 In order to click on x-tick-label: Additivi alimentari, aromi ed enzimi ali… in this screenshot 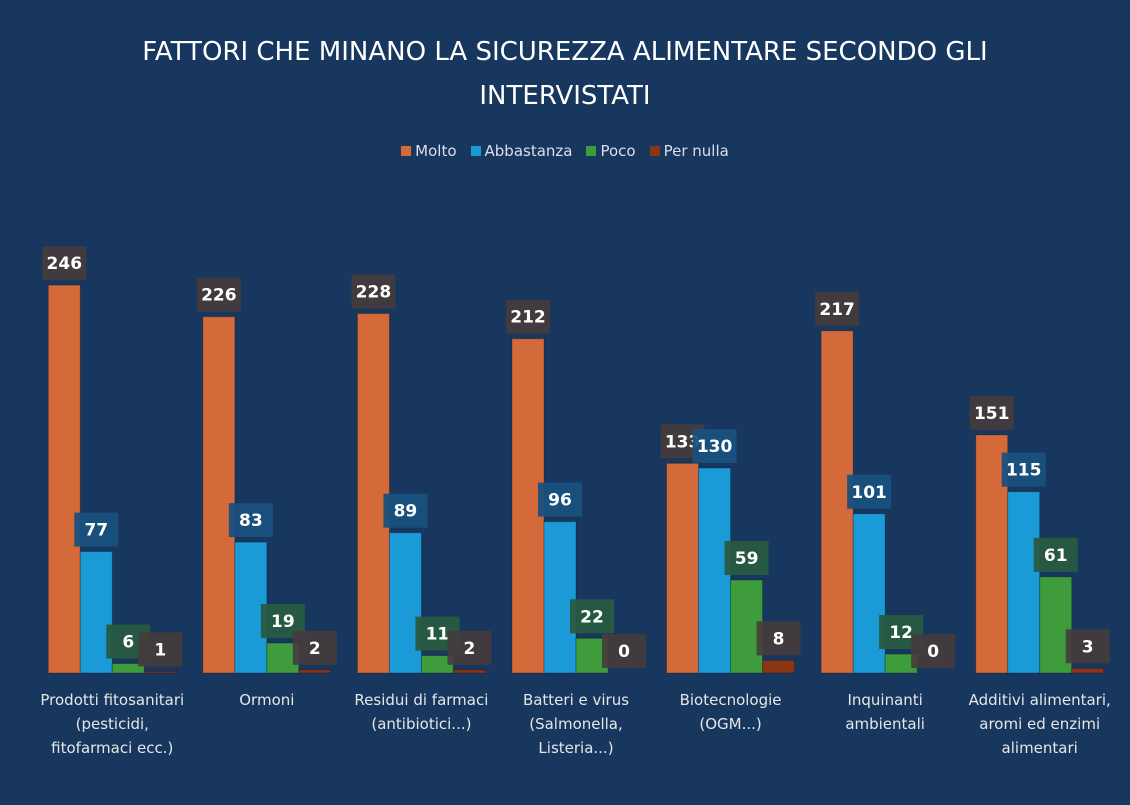, I will do `click(1039, 724)`.